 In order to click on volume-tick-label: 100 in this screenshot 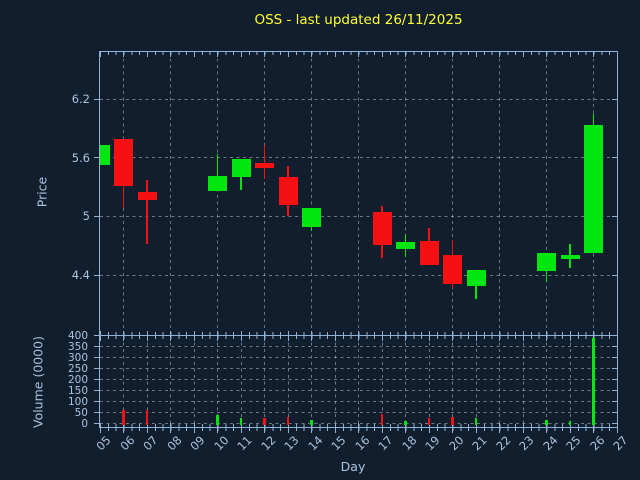, I will do `click(77, 401)`.